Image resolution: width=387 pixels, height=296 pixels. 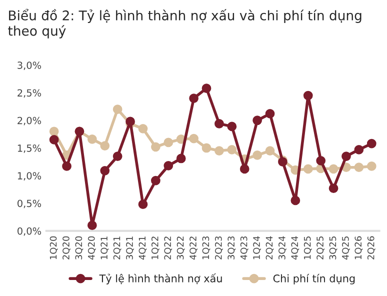 I want to click on legend-label: Tỷ lệ hình thành nợ xấu, so click(x=160, y=278).